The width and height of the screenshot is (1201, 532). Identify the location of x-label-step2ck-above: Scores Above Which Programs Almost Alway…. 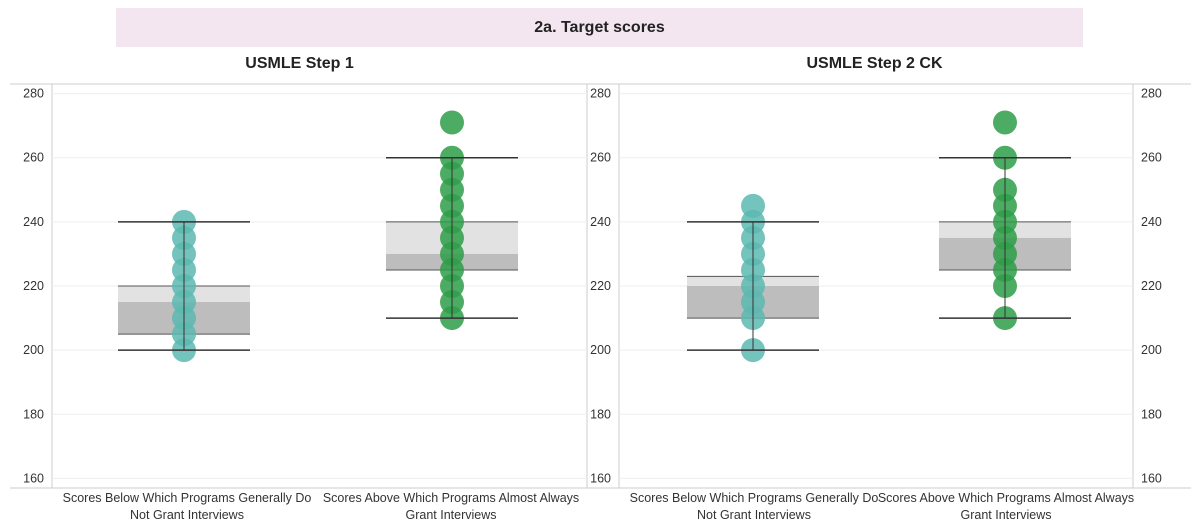
(1006, 506).